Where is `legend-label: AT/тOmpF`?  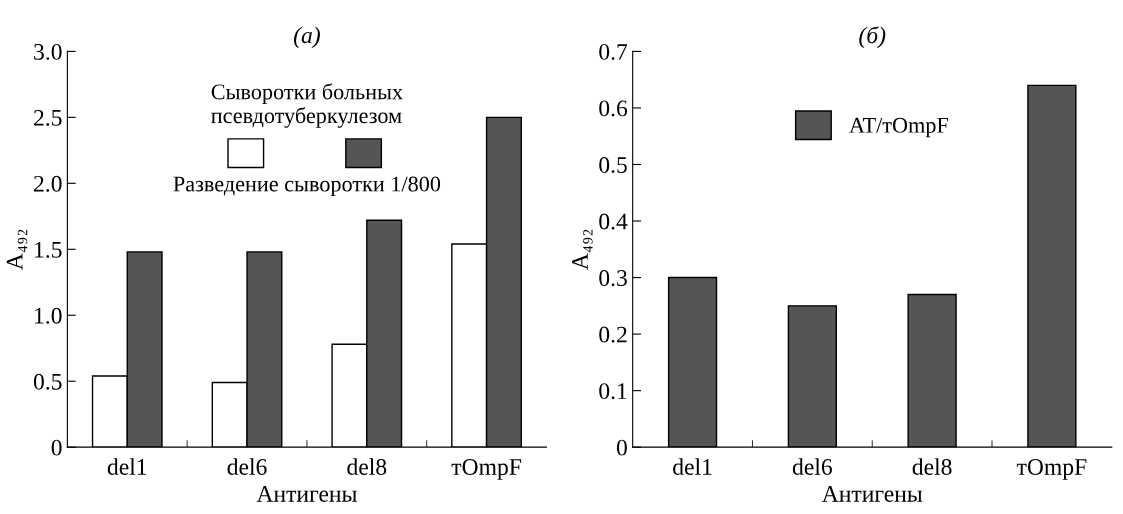 legend-label: AT/тOmpF is located at coordinates (899, 127).